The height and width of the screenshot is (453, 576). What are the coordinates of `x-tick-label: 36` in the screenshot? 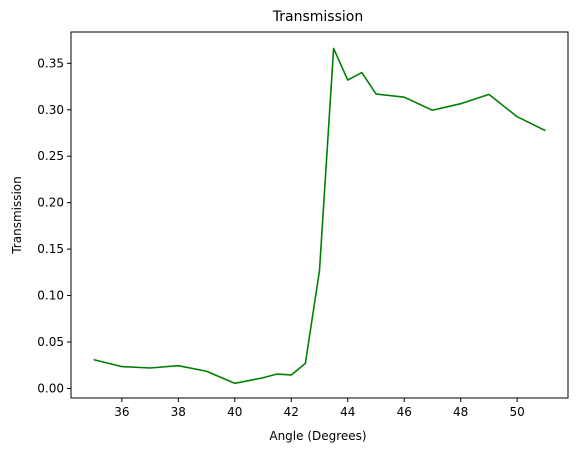 It's located at (121, 412).